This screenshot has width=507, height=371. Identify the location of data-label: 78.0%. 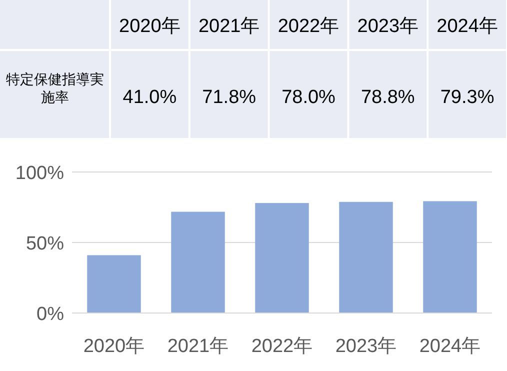
(309, 97).